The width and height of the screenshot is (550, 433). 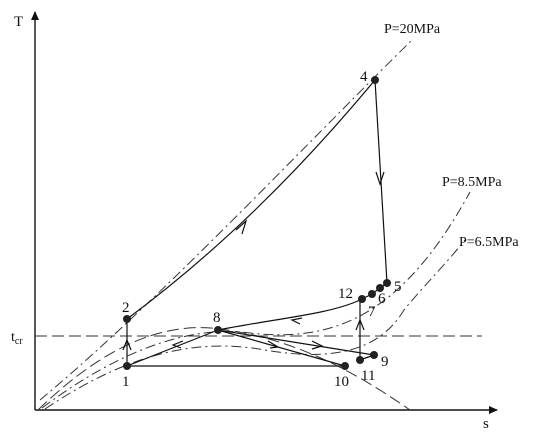 What do you see at coordinates (345, 294) in the screenshot?
I see `state-label-12: 12` at bounding box center [345, 294].